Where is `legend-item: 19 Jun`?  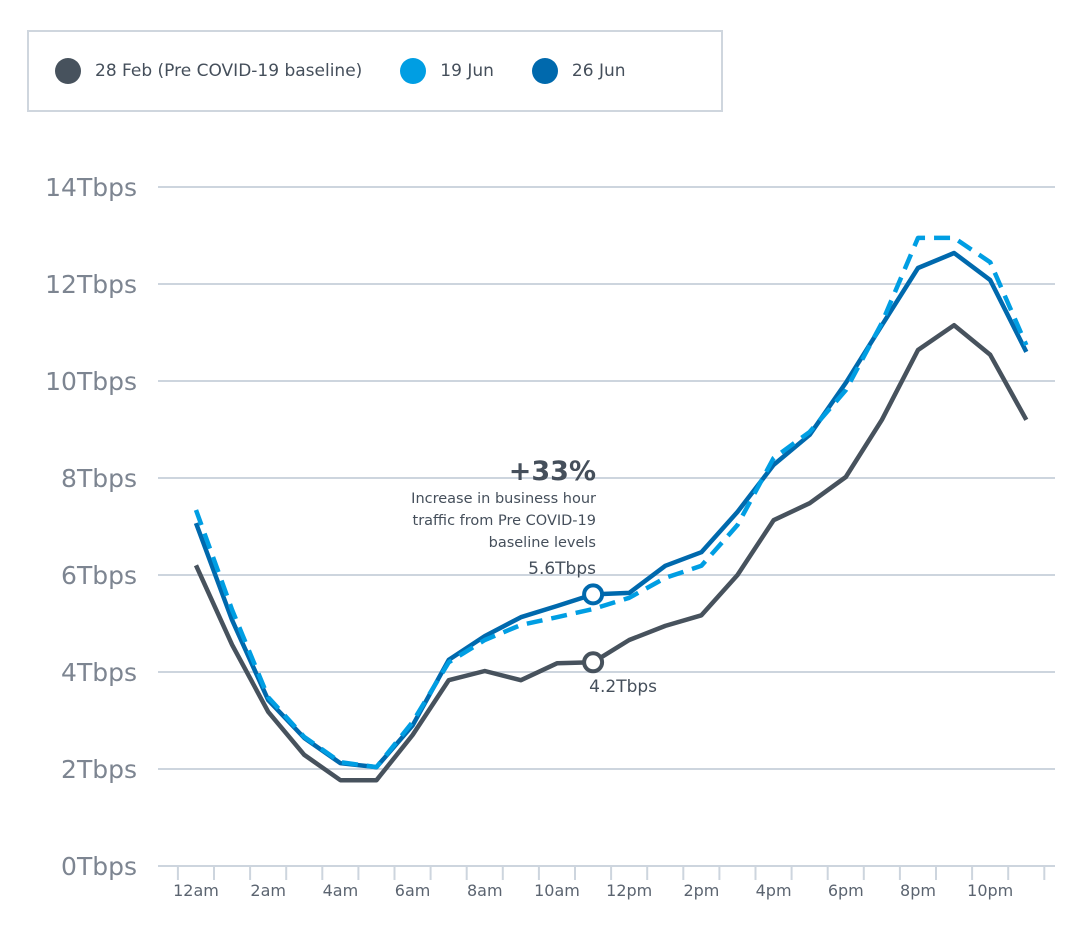
legend-item: 19 Jun is located at coordinates (447, 71).